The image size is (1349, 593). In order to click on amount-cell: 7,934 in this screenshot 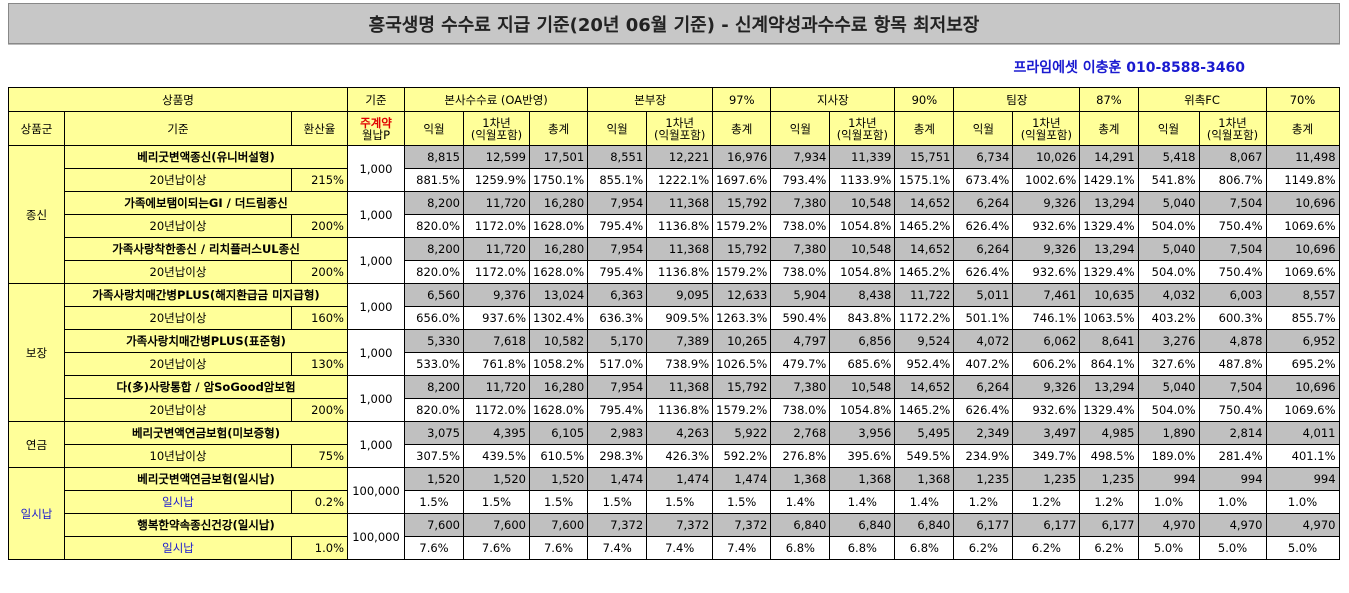, I will do `click(800, 157)`.